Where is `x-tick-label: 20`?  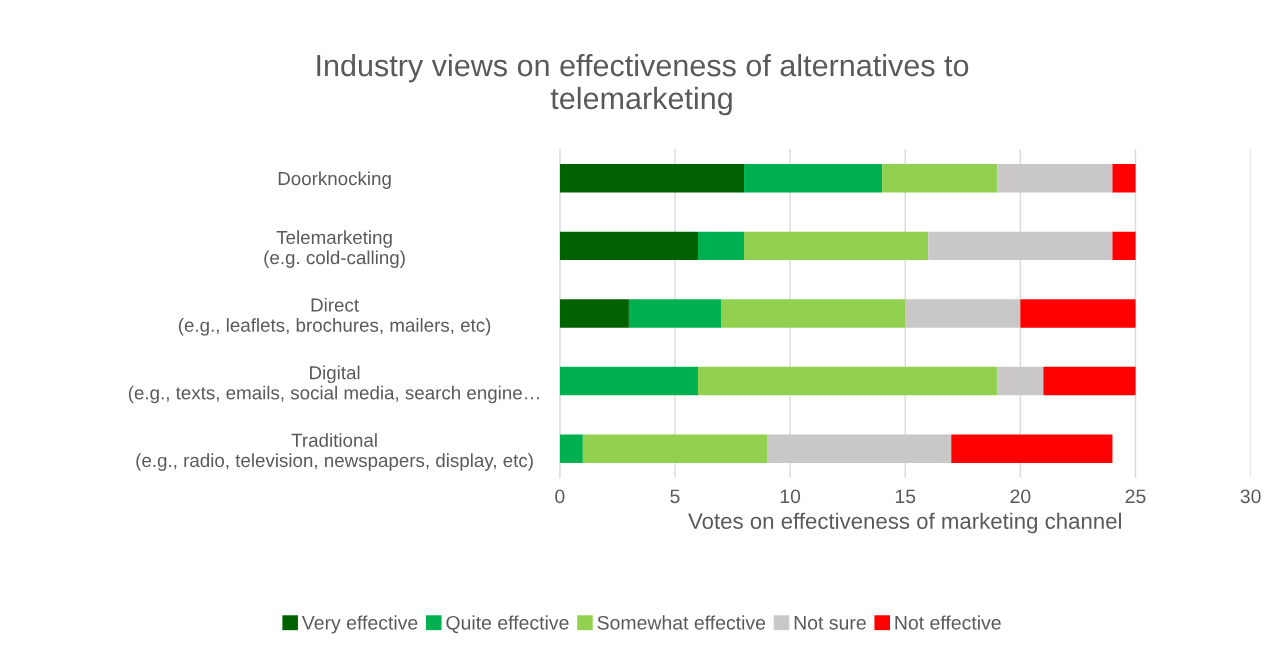
x-tick-label: 20 is located at coordinates (1020, 496).